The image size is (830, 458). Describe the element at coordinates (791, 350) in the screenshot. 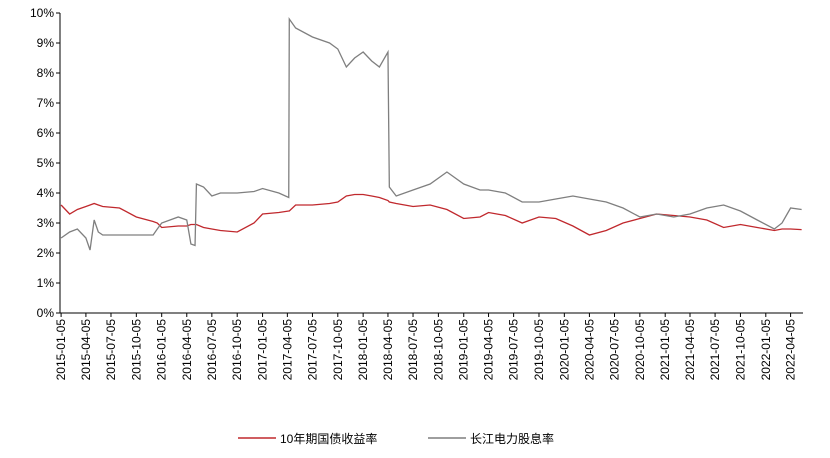

I see `x-tick-label: 2022-04-05` at that location.